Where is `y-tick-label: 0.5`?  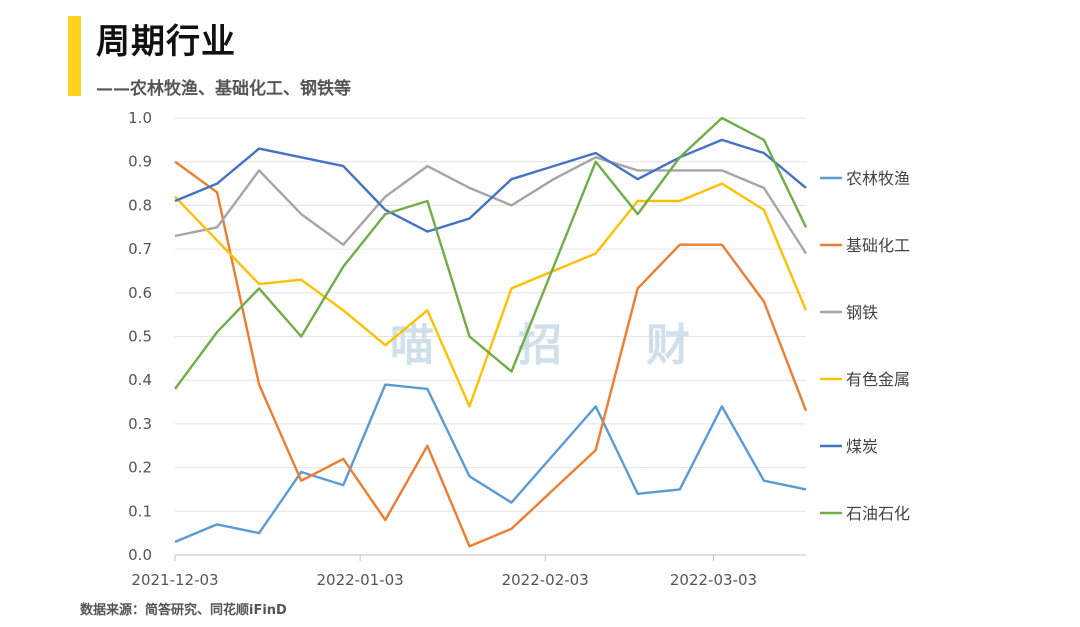
y-tick-label: 0.5 is located at coordinates (140, 337).